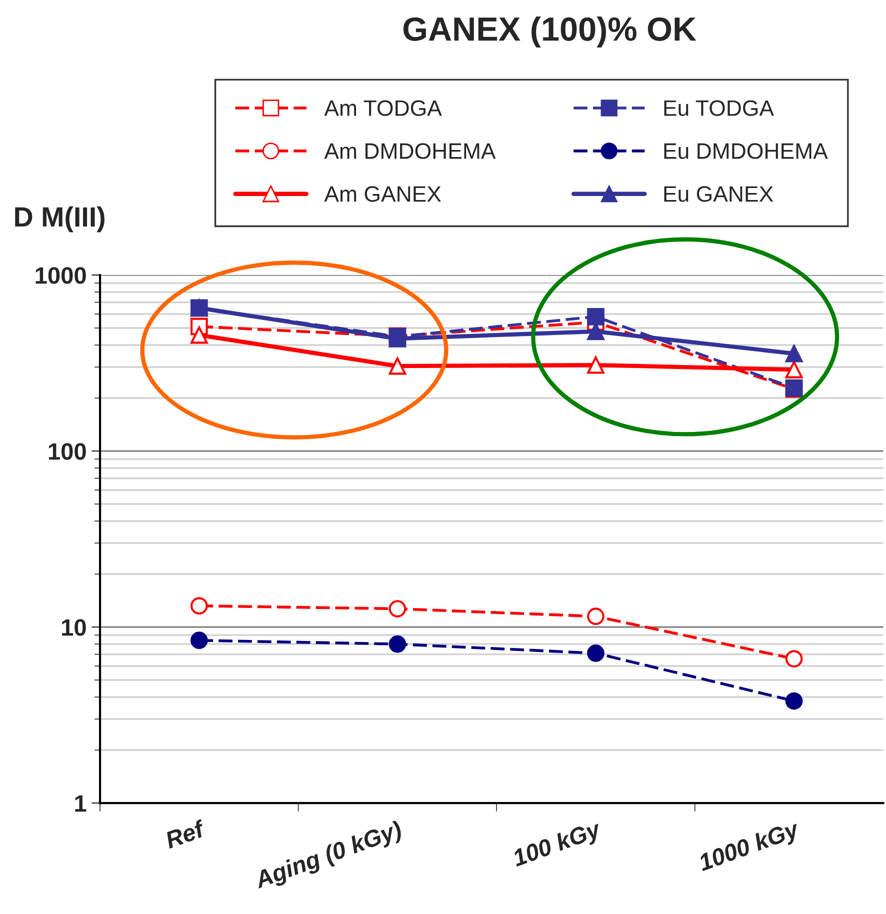 This screenshot has width=886, height=914. I want to click on y-tick-label: 100, so click(67, 451).